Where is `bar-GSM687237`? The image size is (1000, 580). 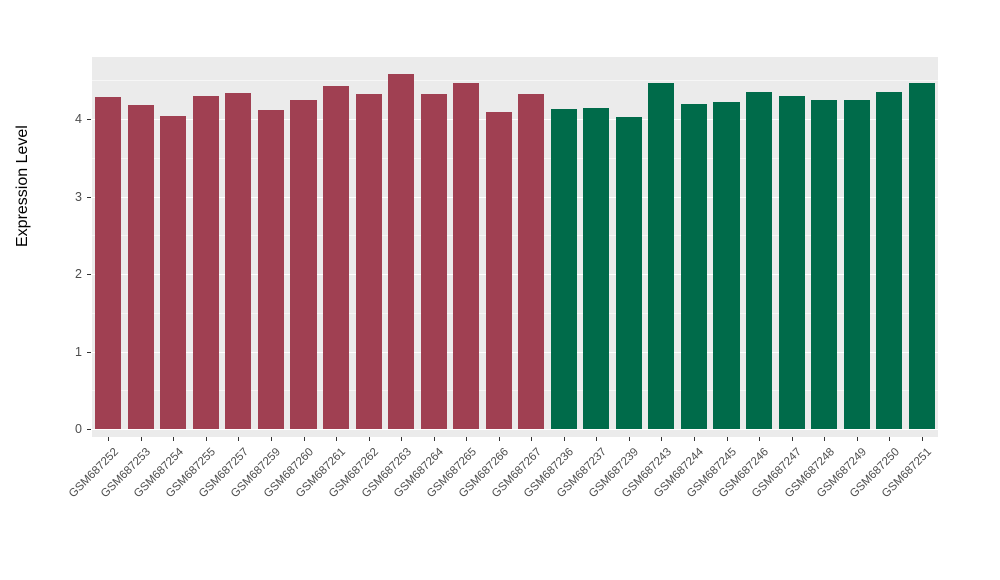
bar-GSM687237 is located at coordinates (596, 268).